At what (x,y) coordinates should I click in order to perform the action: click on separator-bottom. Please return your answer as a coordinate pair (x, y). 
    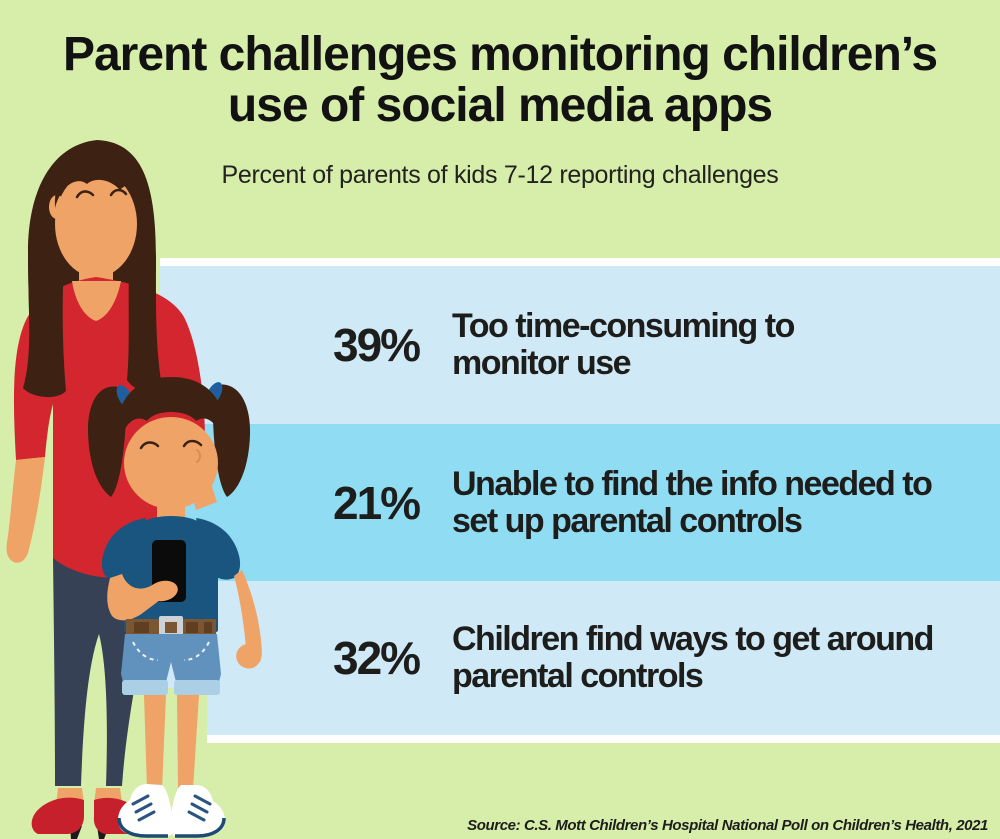
    Looking at the image, I should click on (580, 739).